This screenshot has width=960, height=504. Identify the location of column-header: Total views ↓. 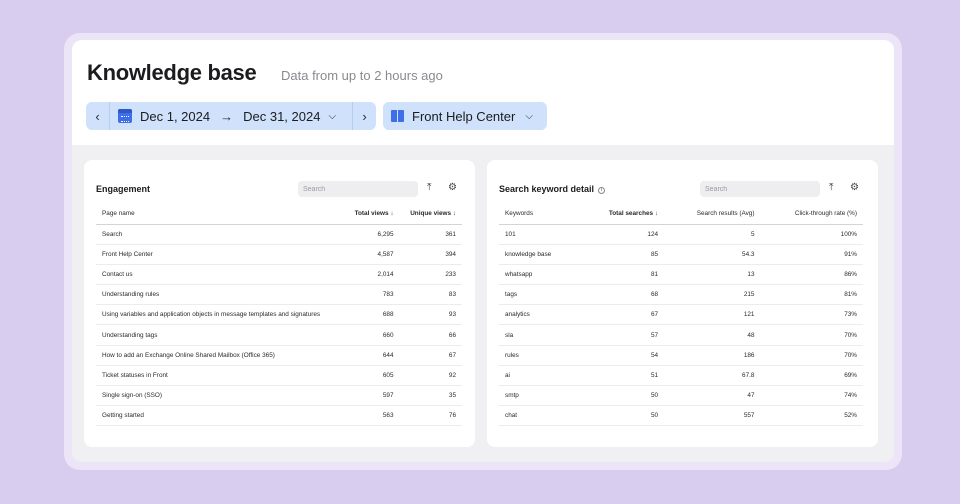
(372, 214).